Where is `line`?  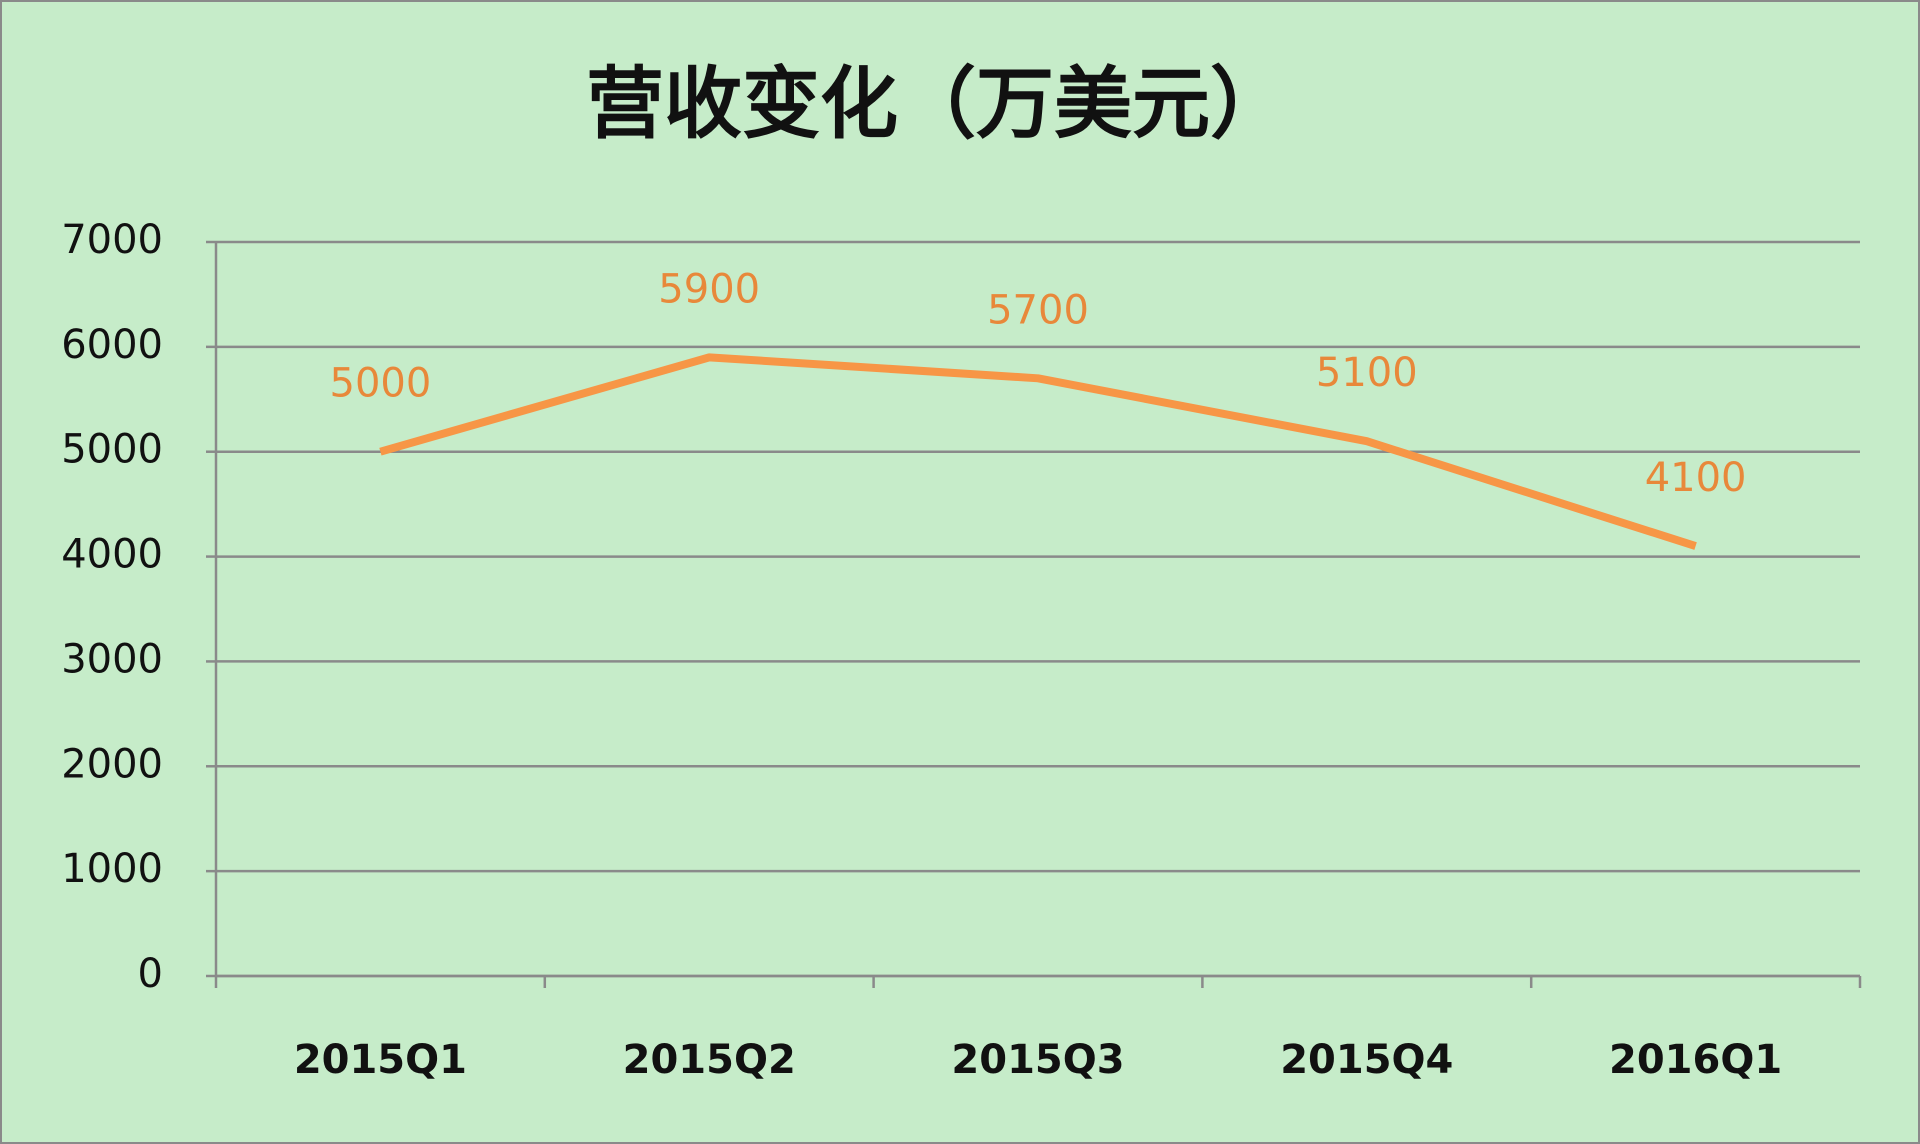
line is located at coordinates (1038, 451).